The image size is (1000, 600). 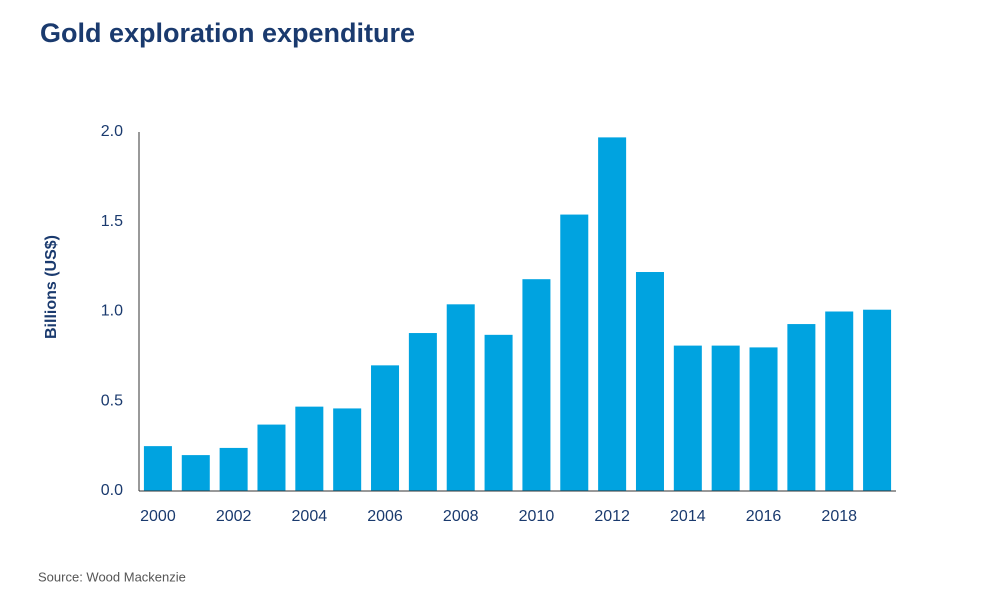 What do you see at coordinates (385, 516) in the screenshot?
I see `x-tick-label: 2006` at bounding box center [385, 516].